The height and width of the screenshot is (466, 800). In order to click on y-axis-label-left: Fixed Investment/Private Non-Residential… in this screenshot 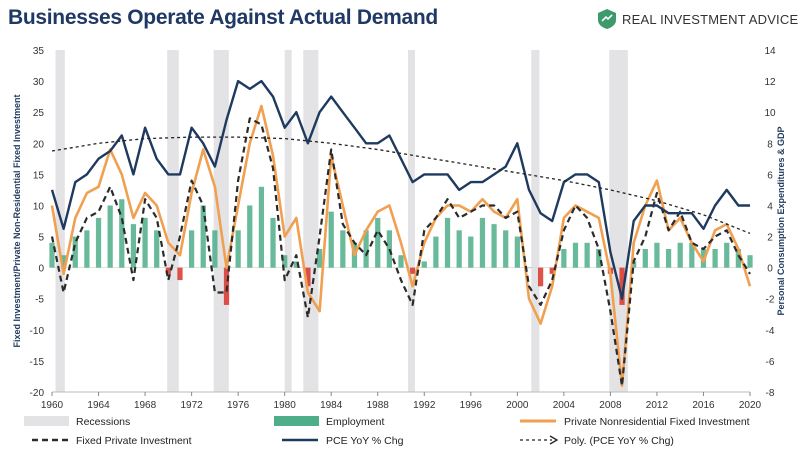, I will do `click(17, 220)`.